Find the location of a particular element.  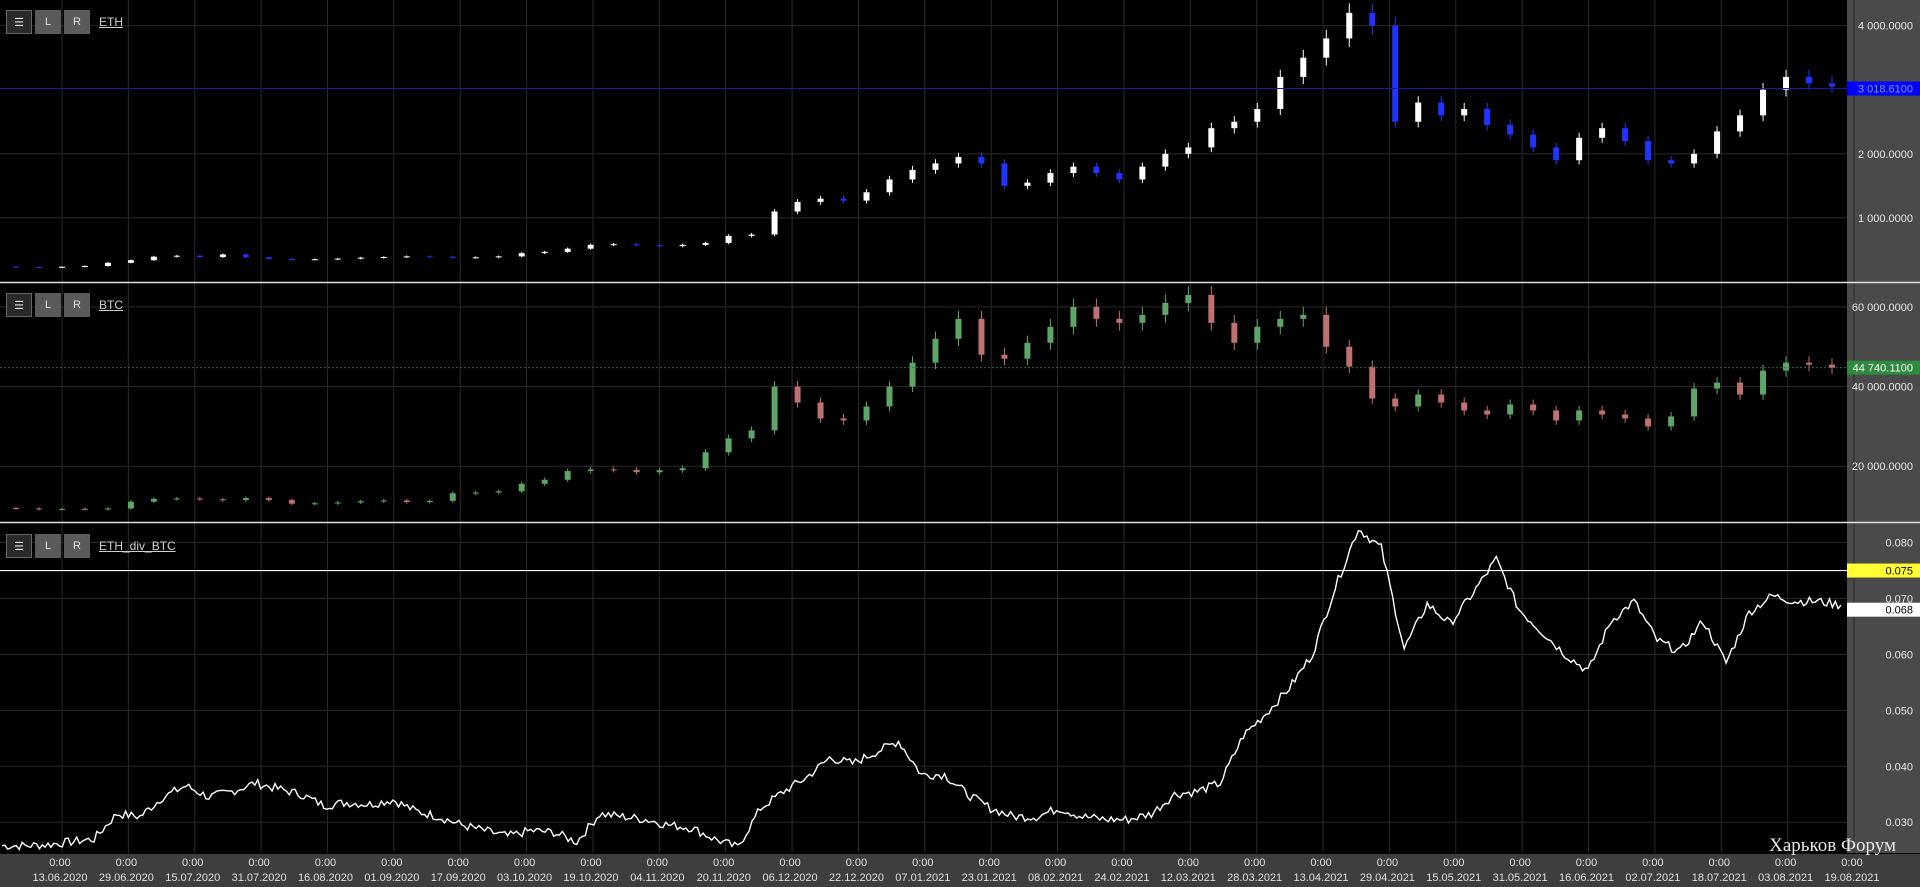

date-tick-label: 06.12.2020 is located at coordinates (790, 878).